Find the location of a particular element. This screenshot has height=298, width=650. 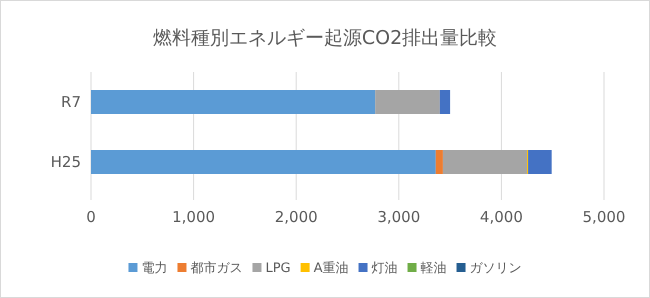

x-tick-label: 2,000 is located at coordinates (296, 217).